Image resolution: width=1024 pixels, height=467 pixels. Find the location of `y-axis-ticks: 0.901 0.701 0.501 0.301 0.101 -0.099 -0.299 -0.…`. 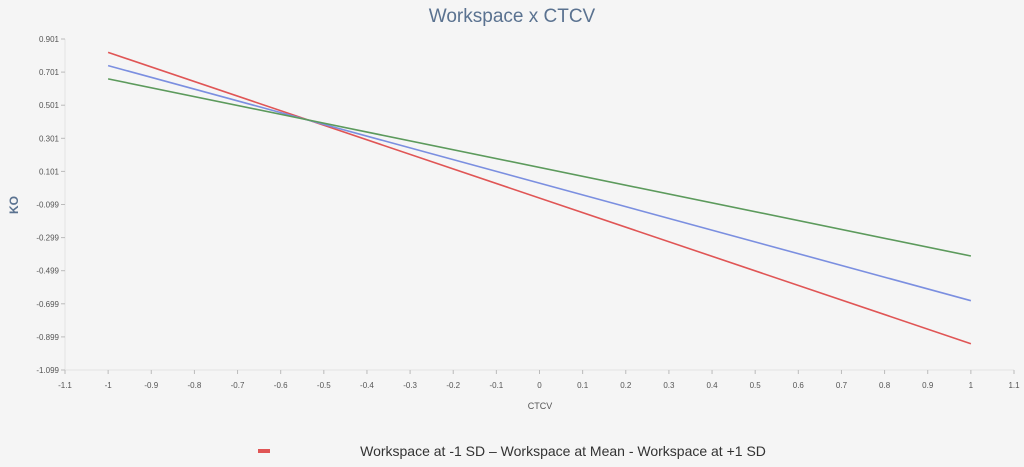

y-axis-ticks: 0.901 0.701 0.501 0.301 0.101 -0.099 -0.299 -0.… is located at coordinates (50, 205).